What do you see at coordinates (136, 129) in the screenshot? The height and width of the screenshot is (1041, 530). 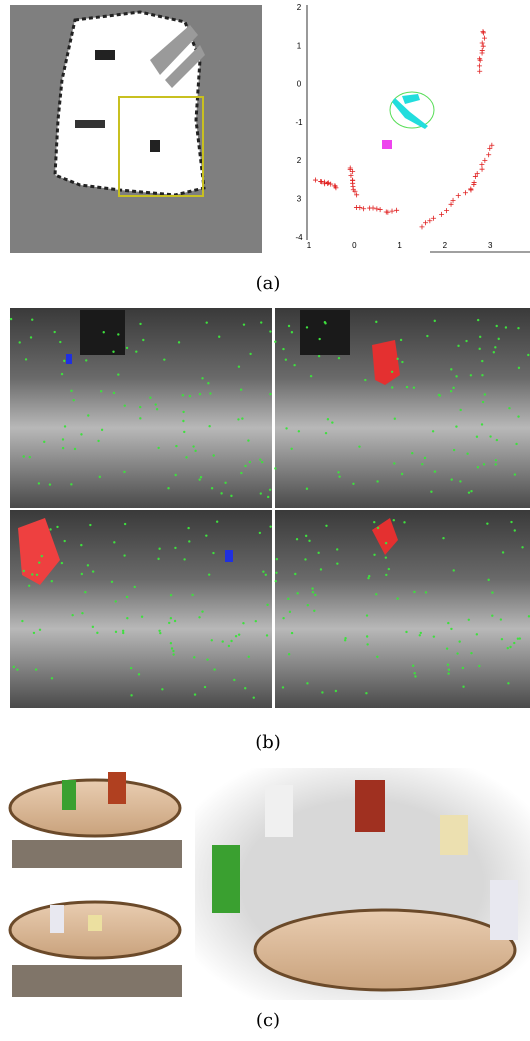 I see `occupancy-map` at bounding box center [136, 129].